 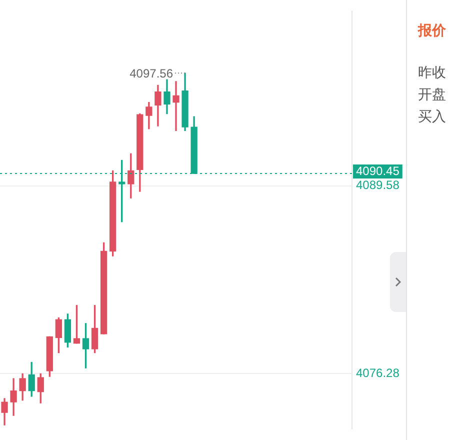 I want to click on text: 报价, so click(x=432, y=31).